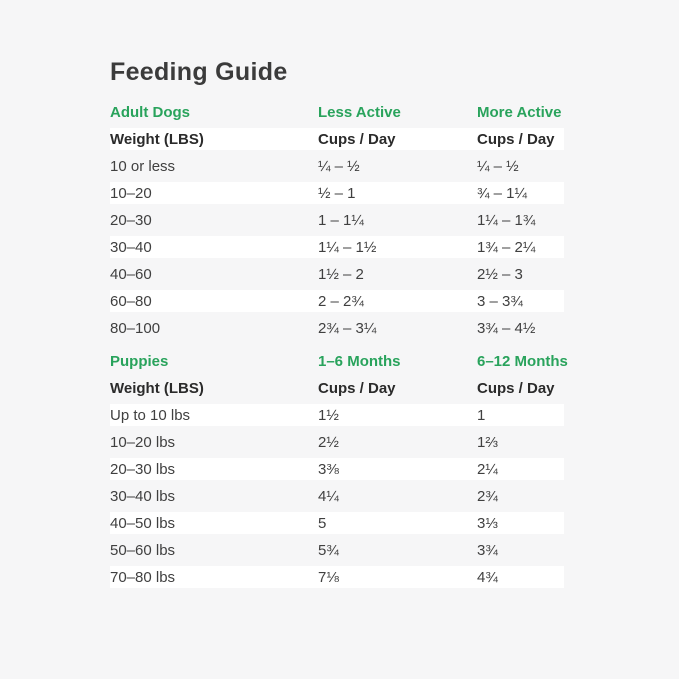  Describe the element at coordinates (143, 523) in the screenshot. I see `weight-cell: 40–50 lbs` at that location.